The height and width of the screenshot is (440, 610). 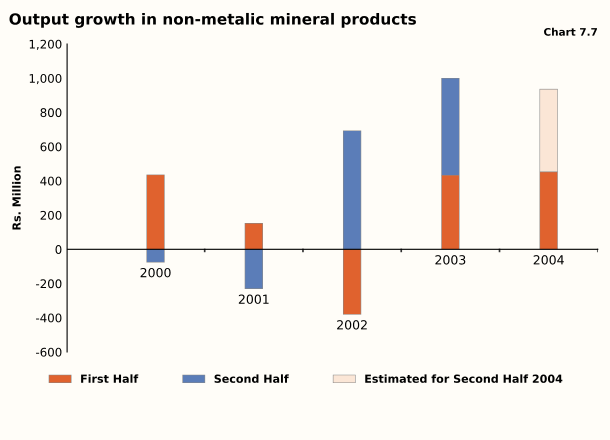 I want to click on y-tick-label: 400, so click(x=51, y=181).